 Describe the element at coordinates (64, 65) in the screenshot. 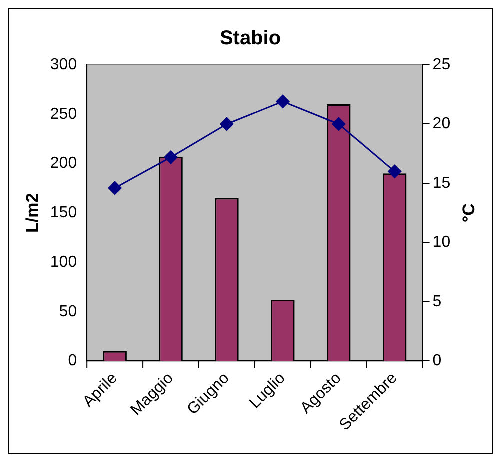

I see `y-tick-label: 300` at that location.